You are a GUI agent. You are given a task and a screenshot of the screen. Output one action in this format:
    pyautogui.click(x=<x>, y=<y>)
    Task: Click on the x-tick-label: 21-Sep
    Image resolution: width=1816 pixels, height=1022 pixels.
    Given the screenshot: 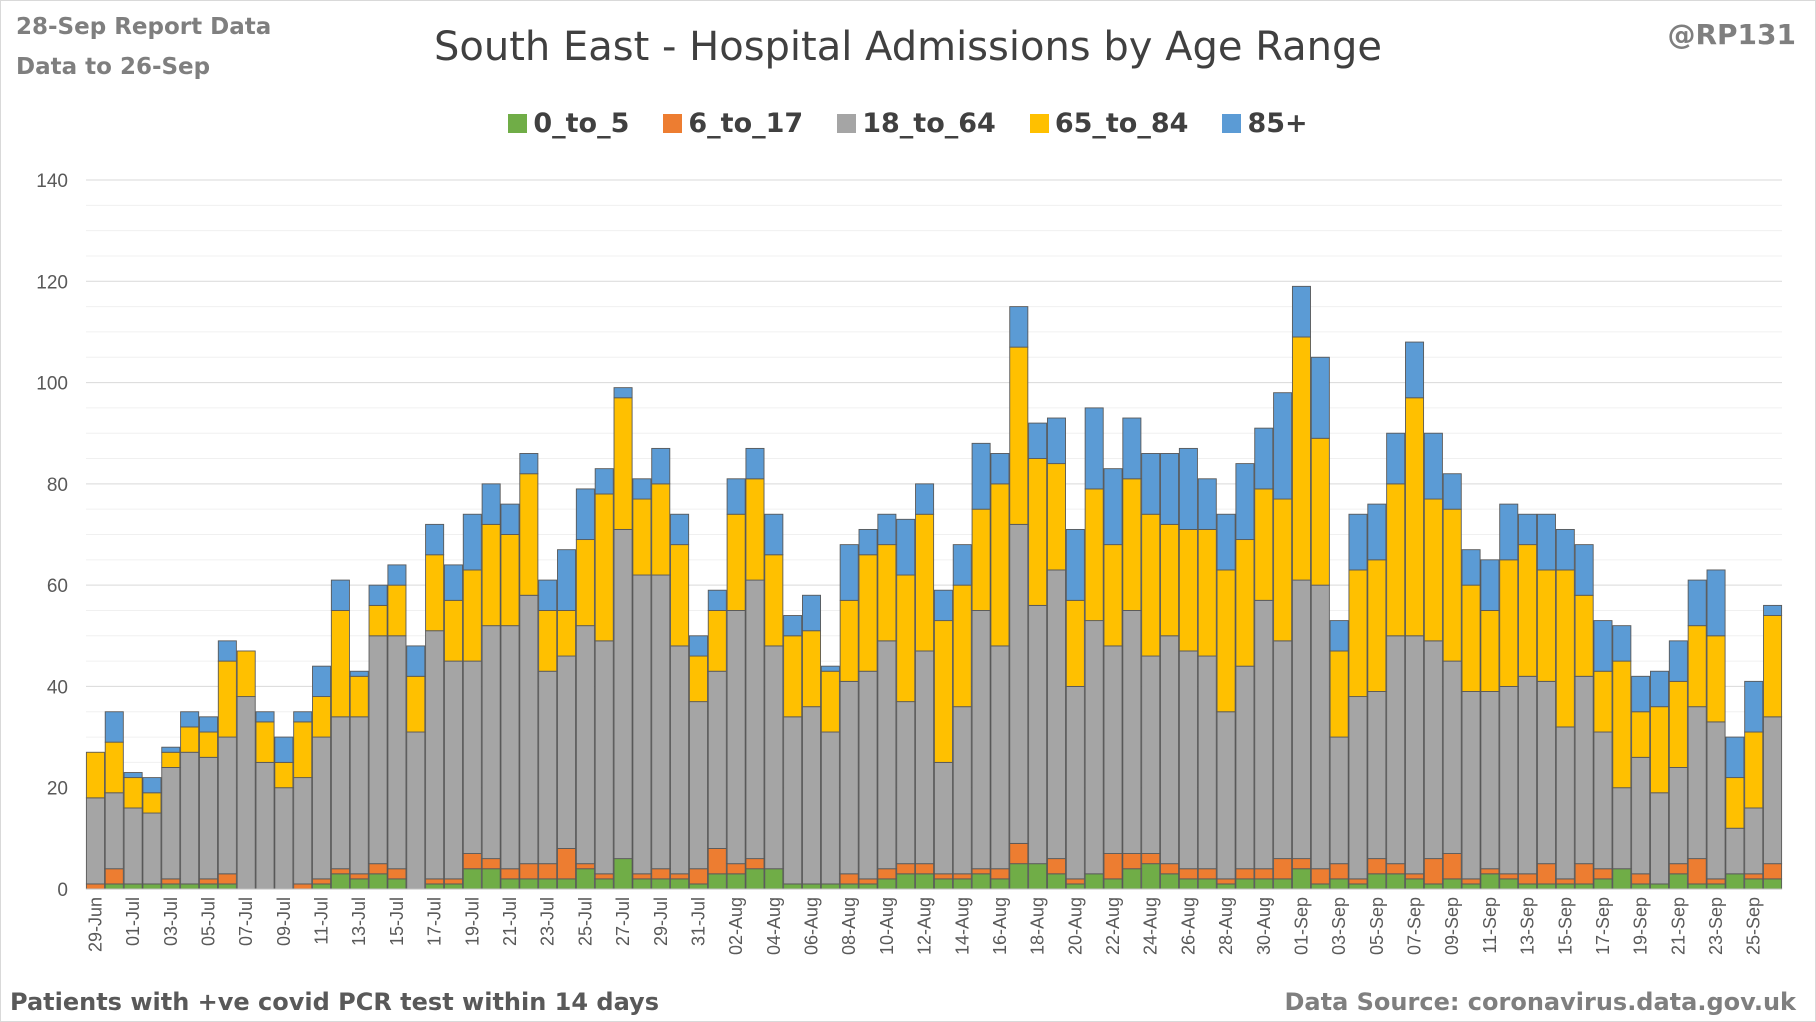 What is the action you would take?
    pyautogui.click(x=1678, y=926)
    